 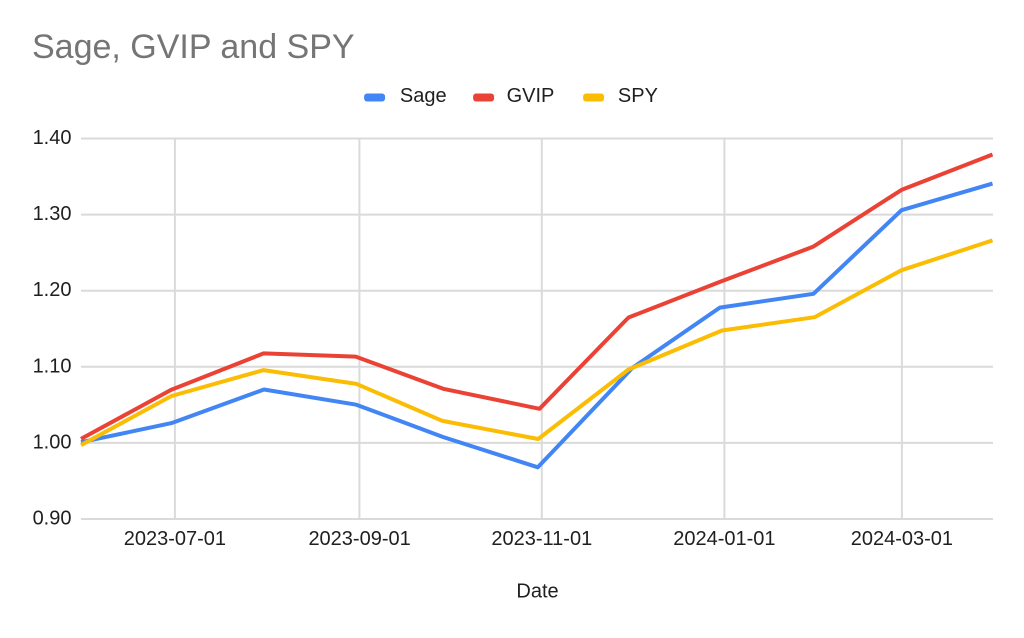 What do you see at coordinates (52, 366) in the screenshot?
I see `svg-text: 1.10` at bounding box center [52, 366].